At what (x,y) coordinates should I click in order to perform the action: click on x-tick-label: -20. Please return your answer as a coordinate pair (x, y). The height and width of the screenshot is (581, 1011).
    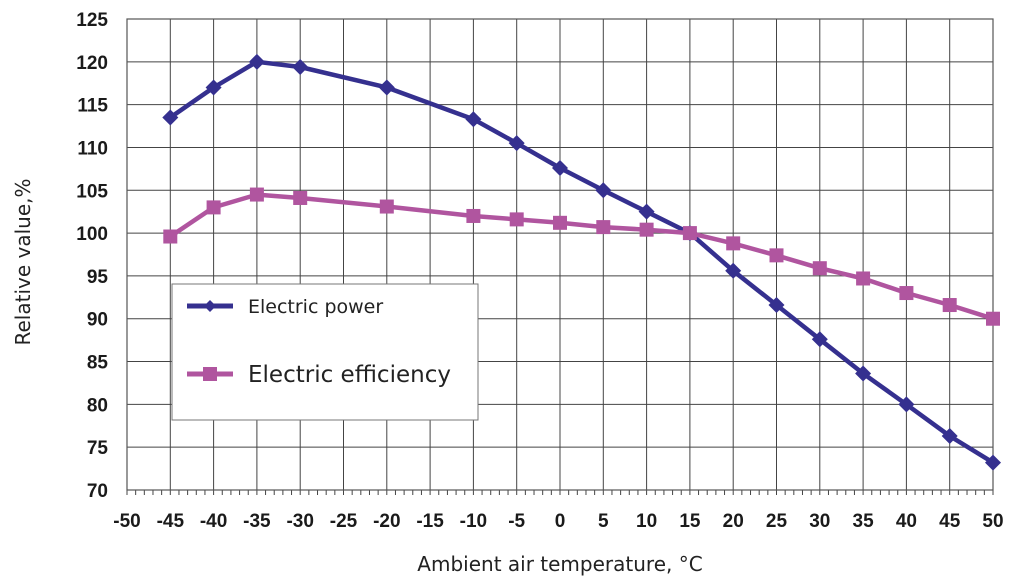
    Looking at the image, I should click on (386, 521).